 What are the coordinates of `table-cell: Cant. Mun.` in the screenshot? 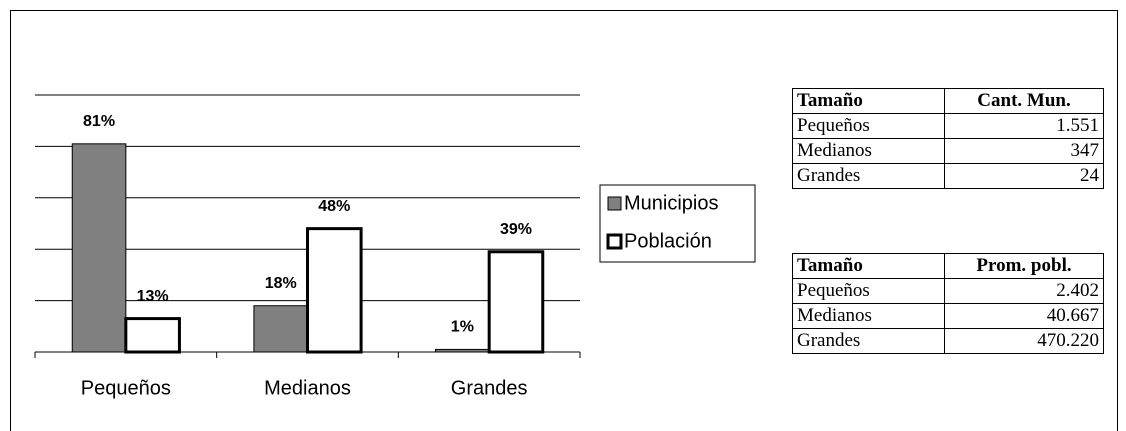 It's located at (1024, 101).